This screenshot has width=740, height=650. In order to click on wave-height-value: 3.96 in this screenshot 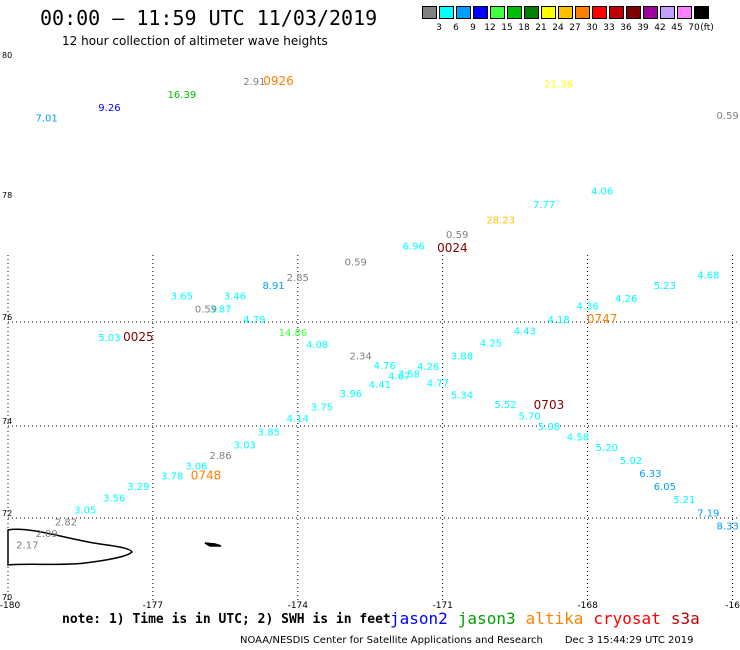, I will do `click(351, 394)`.